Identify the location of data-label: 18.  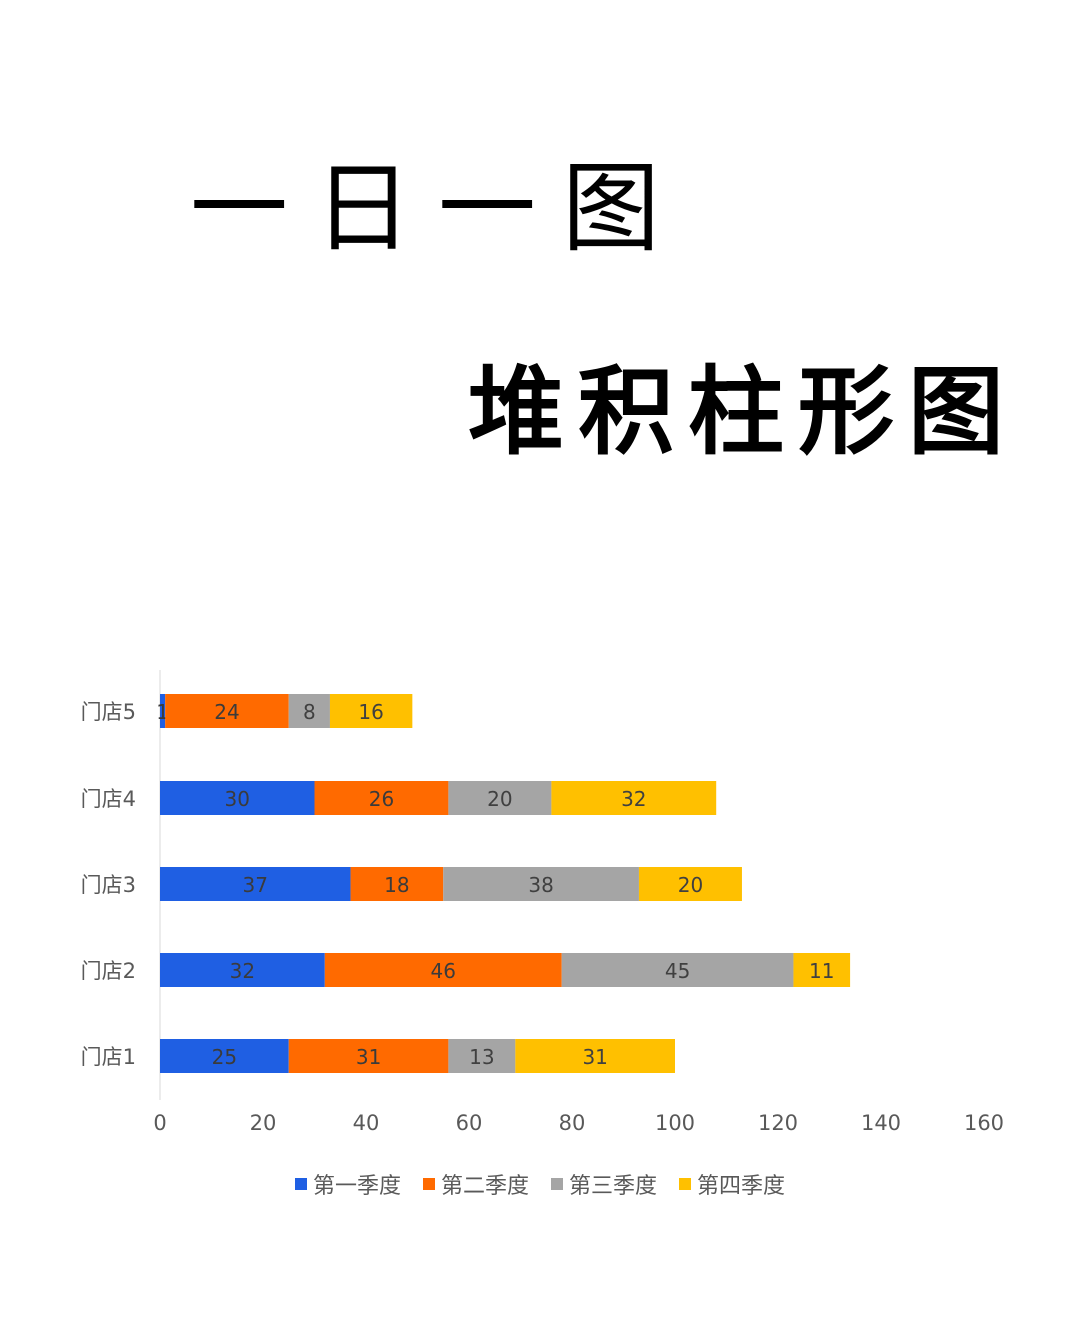
(396, 885).